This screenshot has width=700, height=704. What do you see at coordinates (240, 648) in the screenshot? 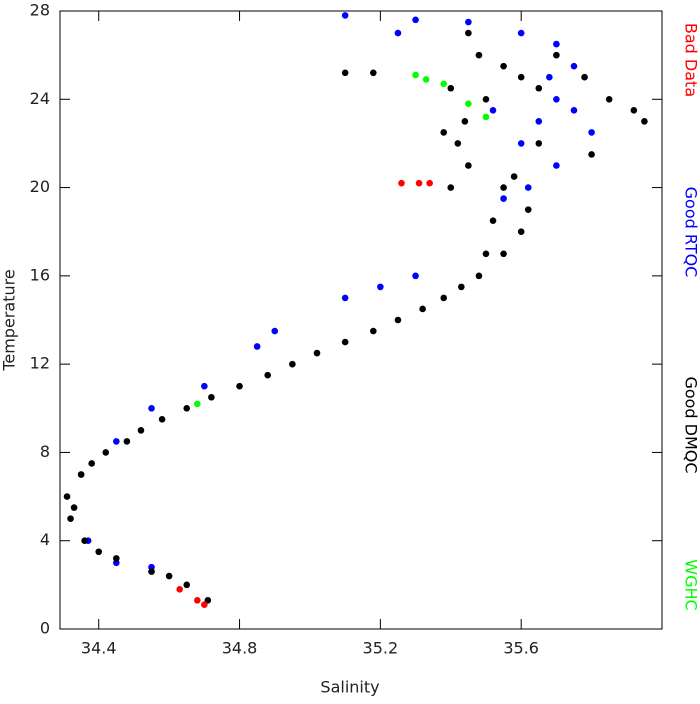
I see `x-tick-label: 34.8` at bounding box center [240, 648].